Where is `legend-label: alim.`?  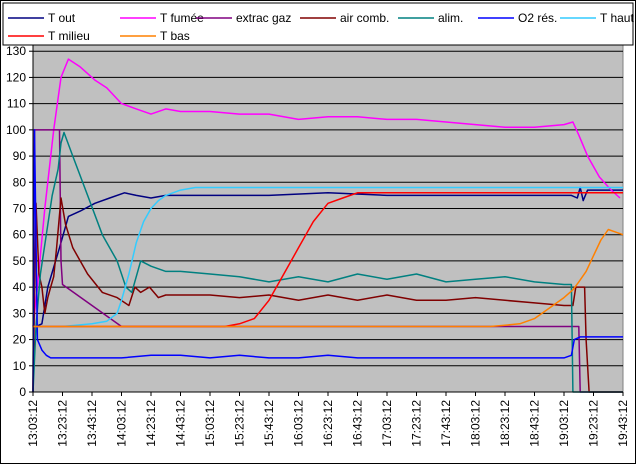
legend-label: alim. is located at coordinates (450, 18).